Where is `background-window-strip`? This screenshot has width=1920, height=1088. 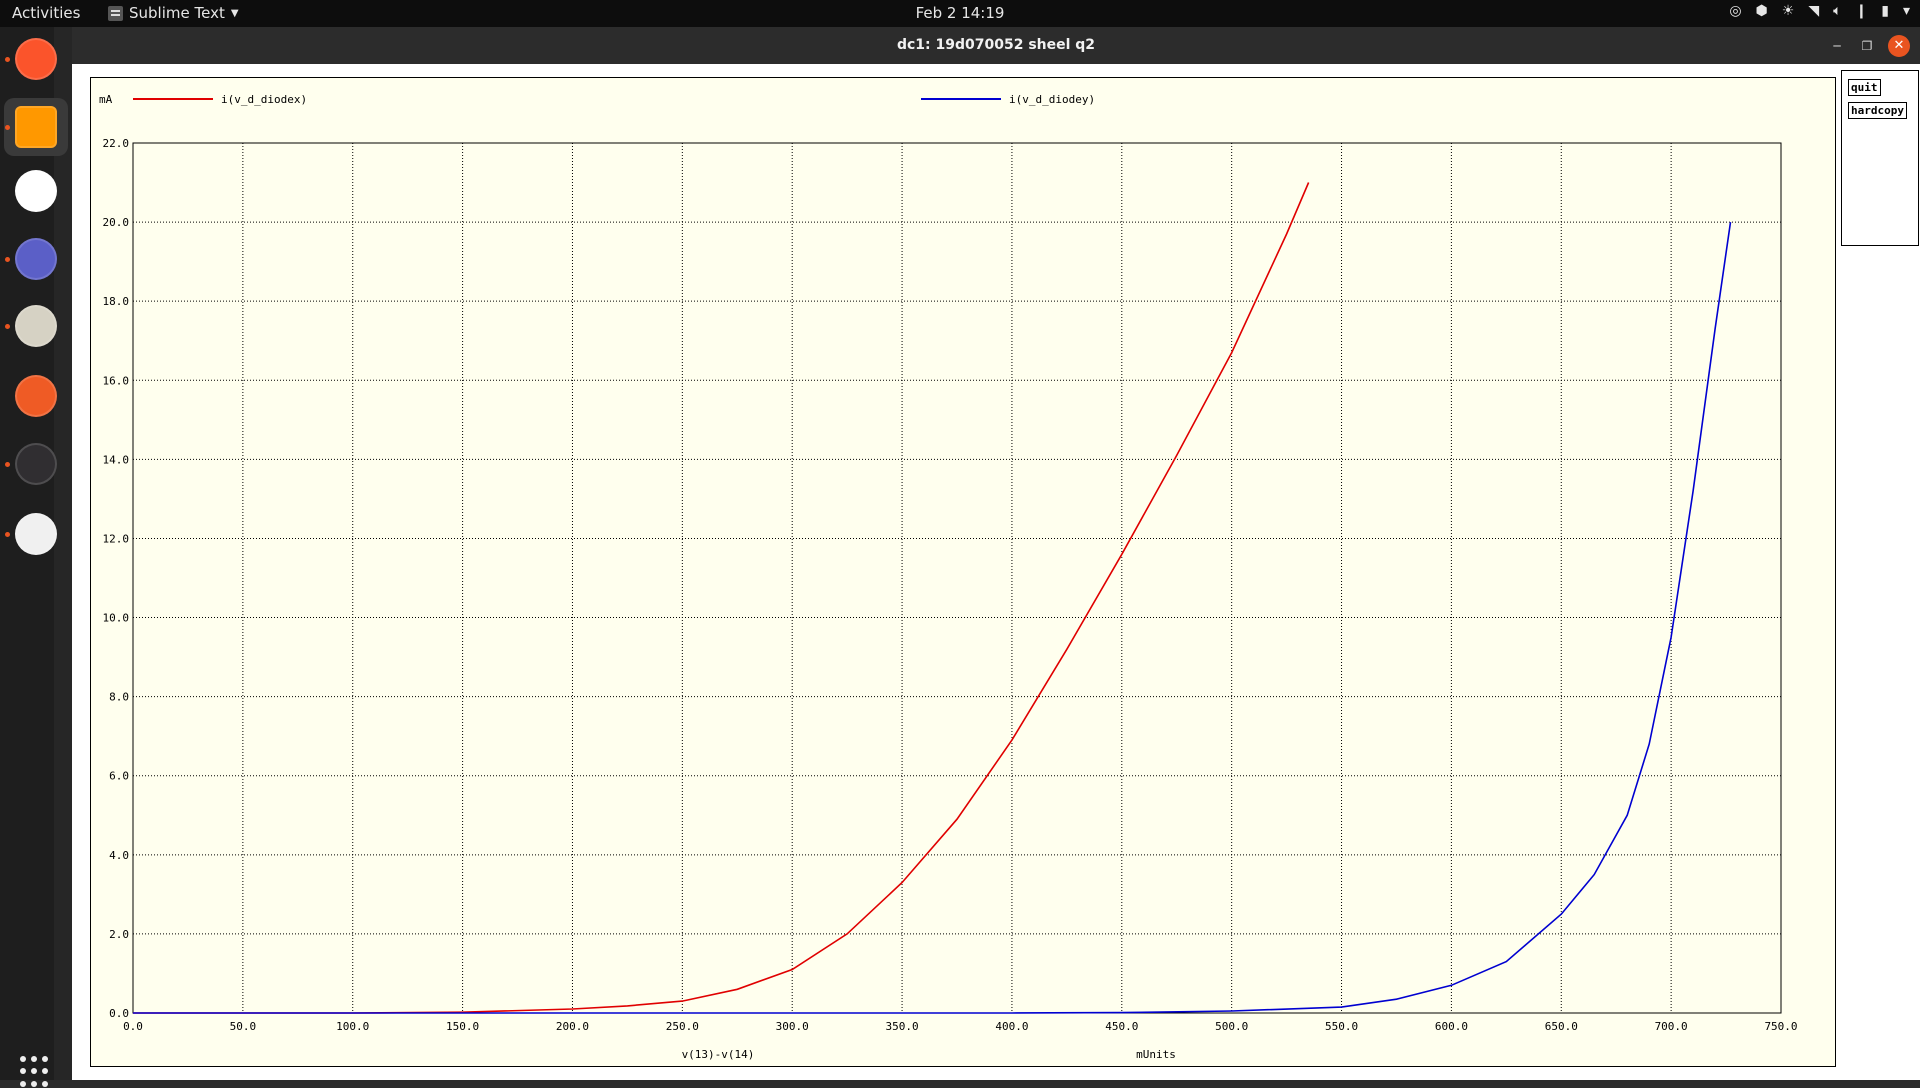
background-window-strip is located at coordinates (63, 553).